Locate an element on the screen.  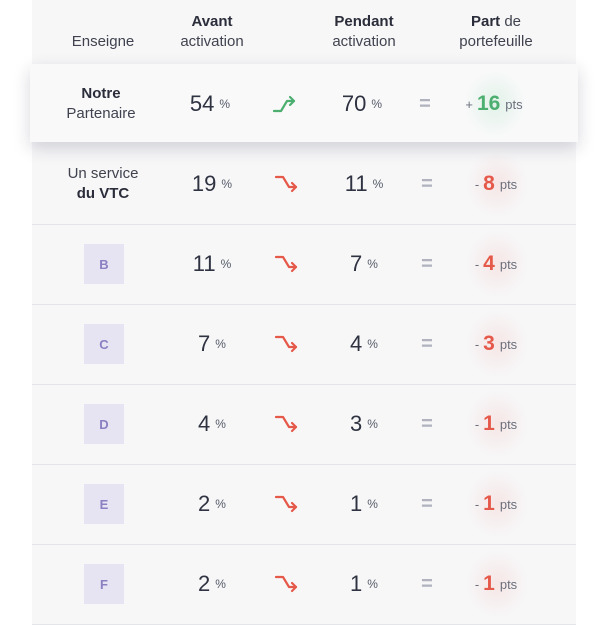
value-pendant: 11 % is located at coordinates (364, 184).